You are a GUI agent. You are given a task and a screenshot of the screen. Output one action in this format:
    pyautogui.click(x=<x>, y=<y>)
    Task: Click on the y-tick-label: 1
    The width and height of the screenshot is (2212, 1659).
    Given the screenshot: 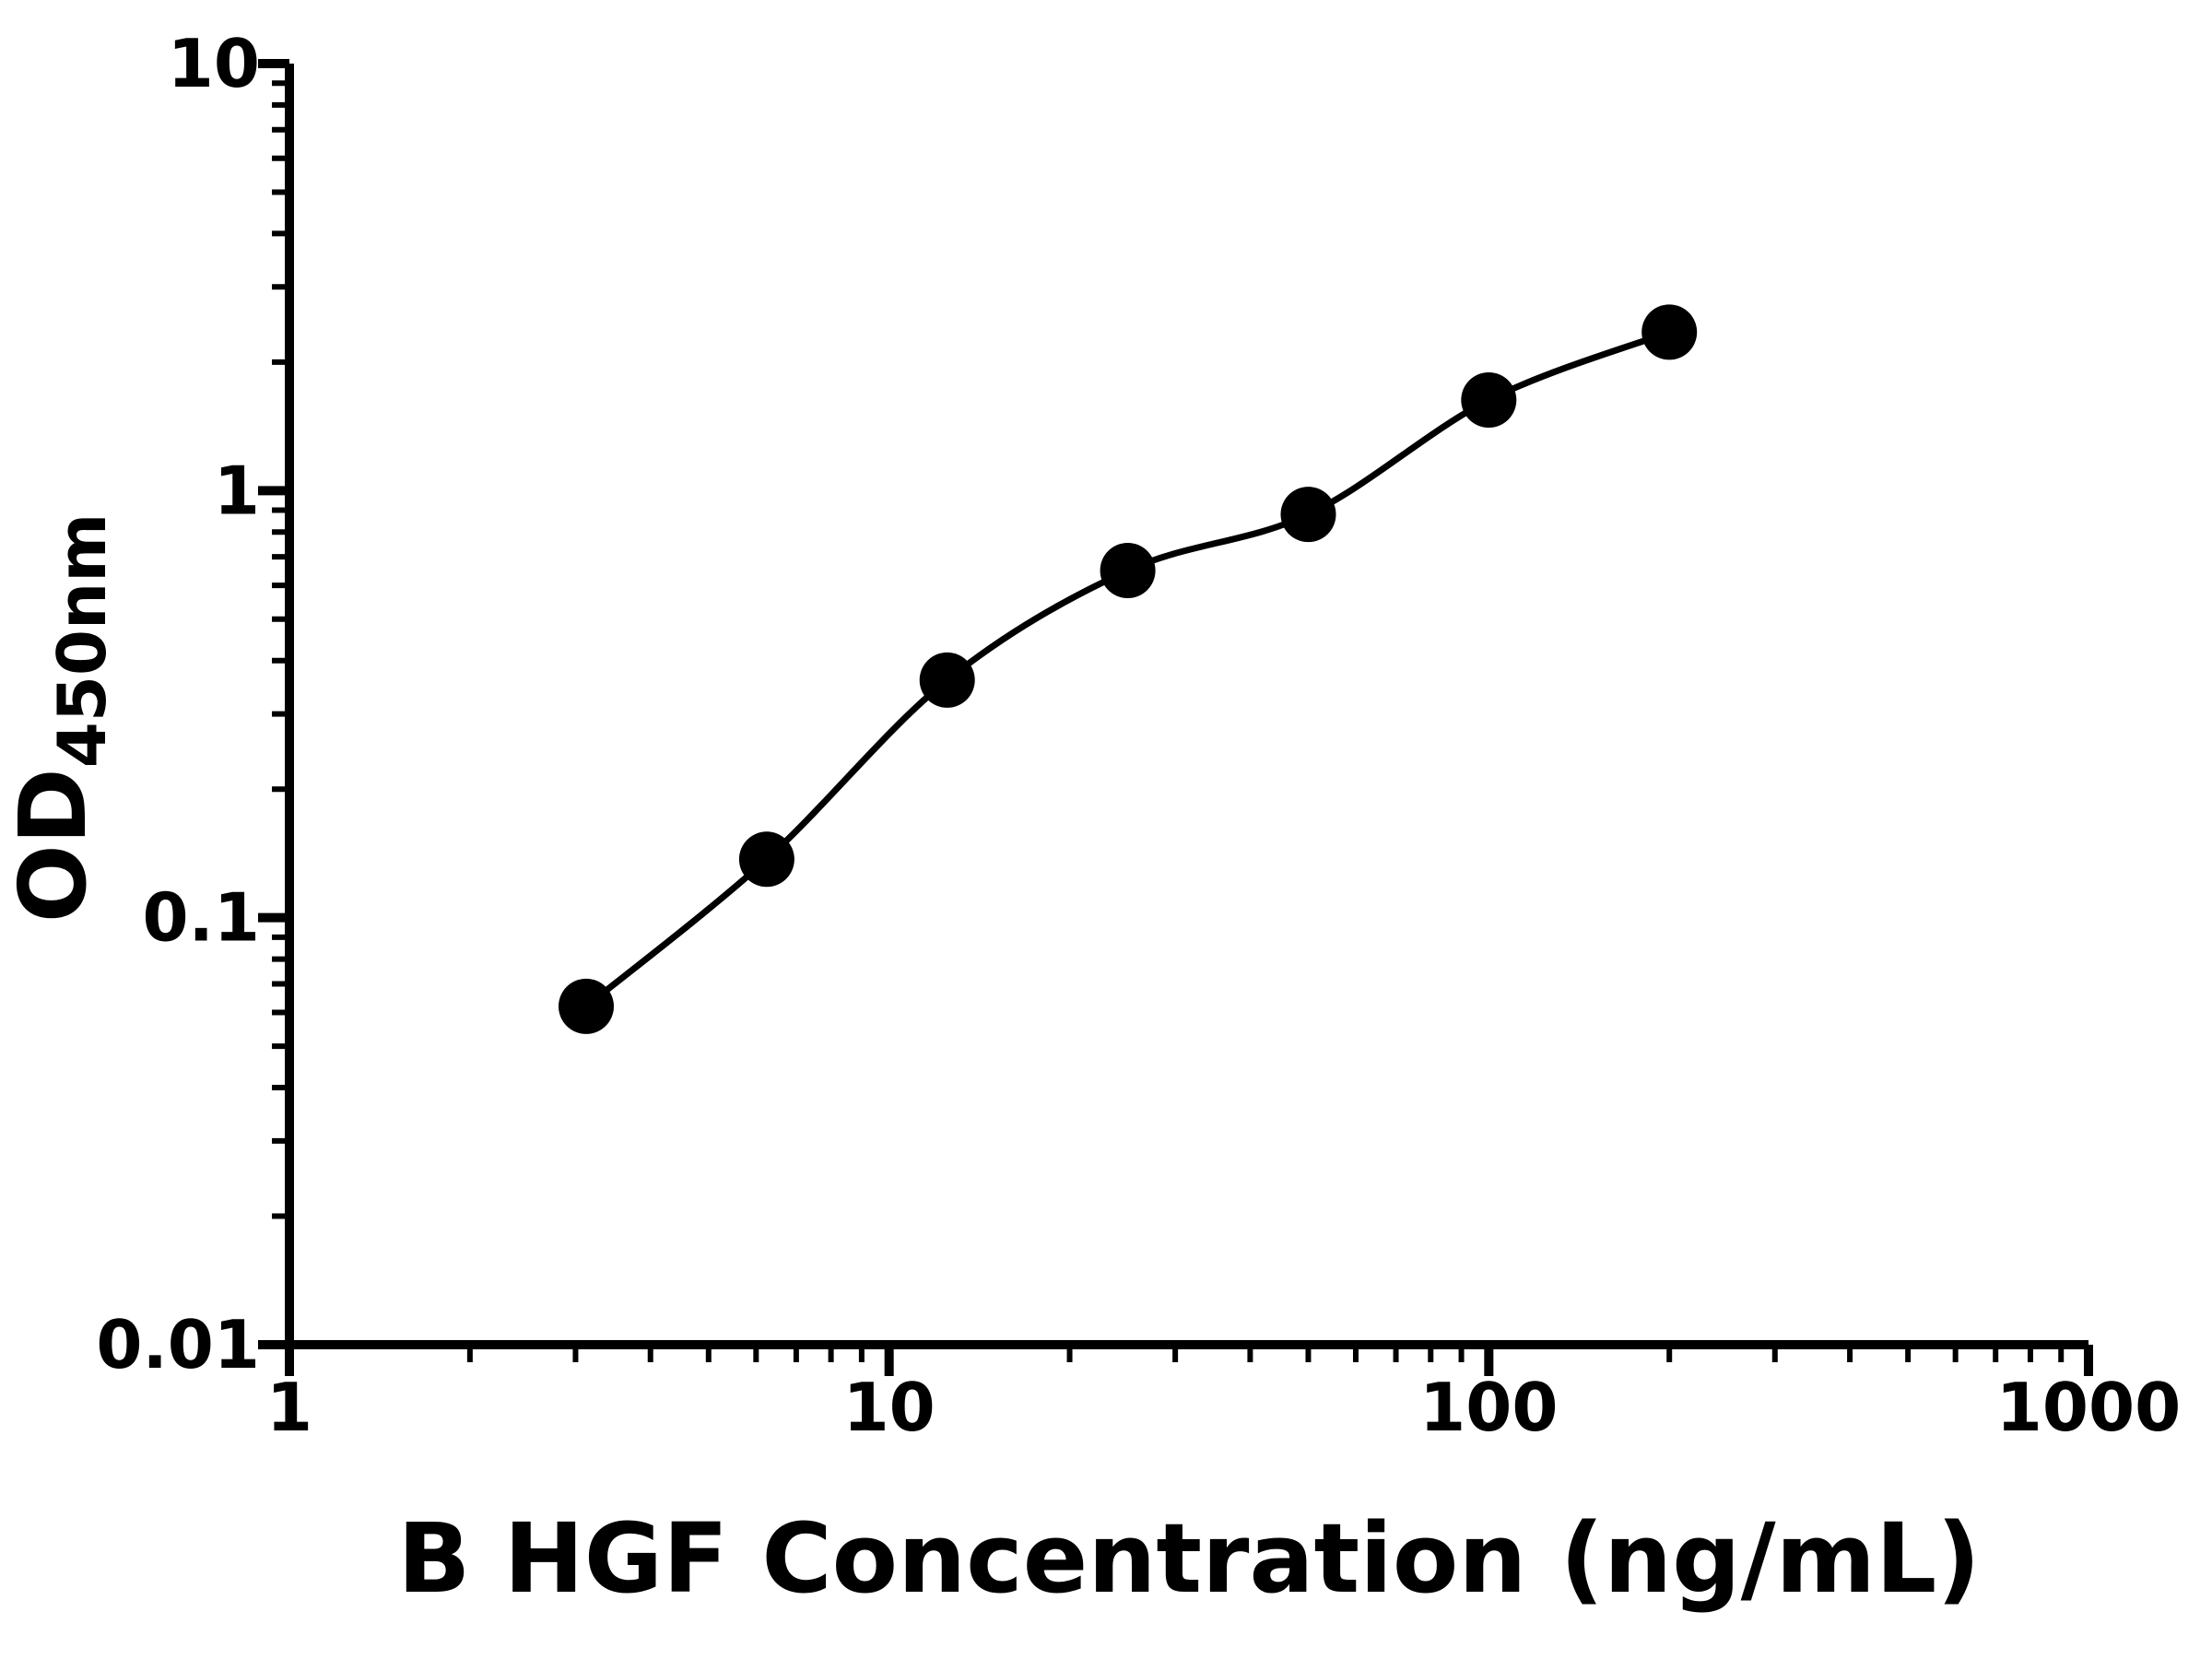 What is the action you would take?
    pyautogui.click(x=237, y=490)
    